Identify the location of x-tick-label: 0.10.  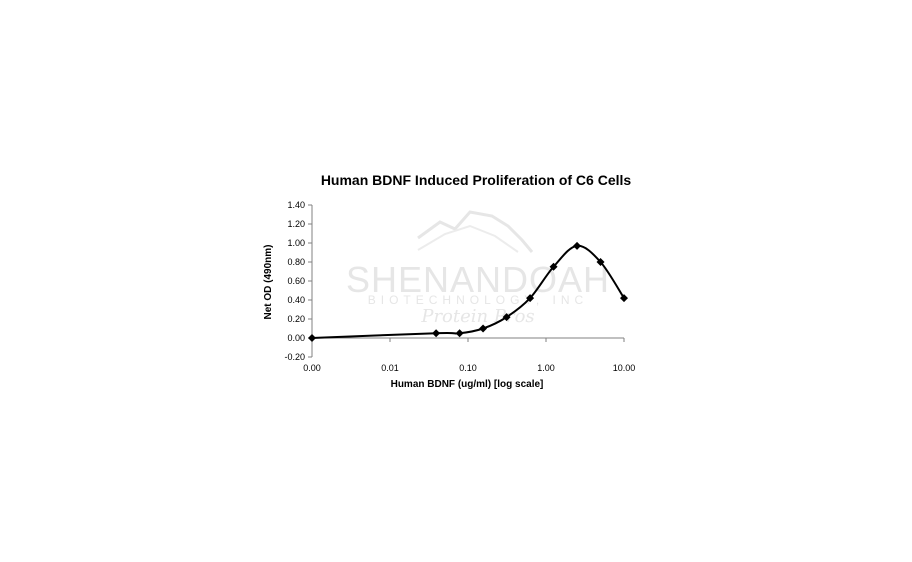
(468, 368).